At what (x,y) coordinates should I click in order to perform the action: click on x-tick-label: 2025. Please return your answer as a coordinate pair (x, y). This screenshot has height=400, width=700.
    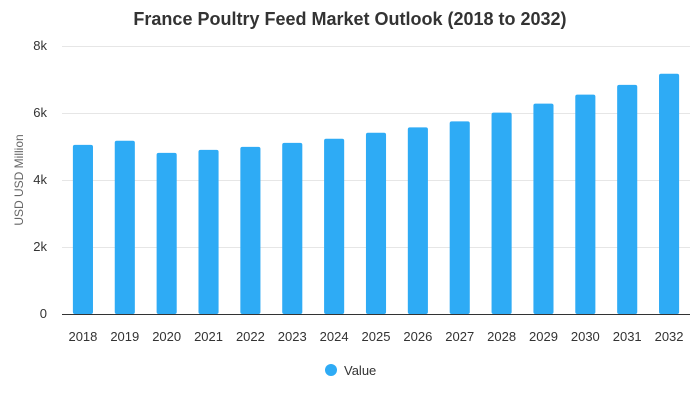
    Looking at the image, I should click on (376, 336).